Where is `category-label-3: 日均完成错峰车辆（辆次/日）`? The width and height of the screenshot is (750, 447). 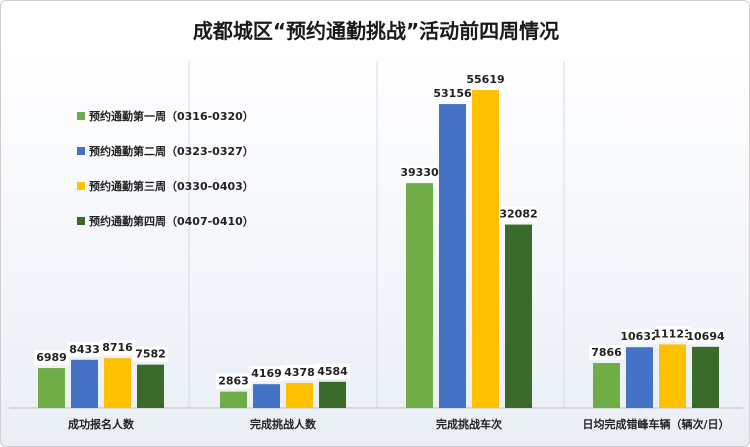
category-label-3: 日均完成错峰车辆（辆次/日） is located at coordinates (655, 424).